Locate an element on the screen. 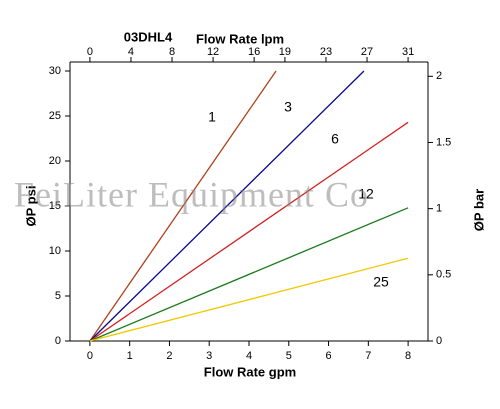 The image size is (500, 409). x-tick-label: 3 is located at coordinates (209, 356).